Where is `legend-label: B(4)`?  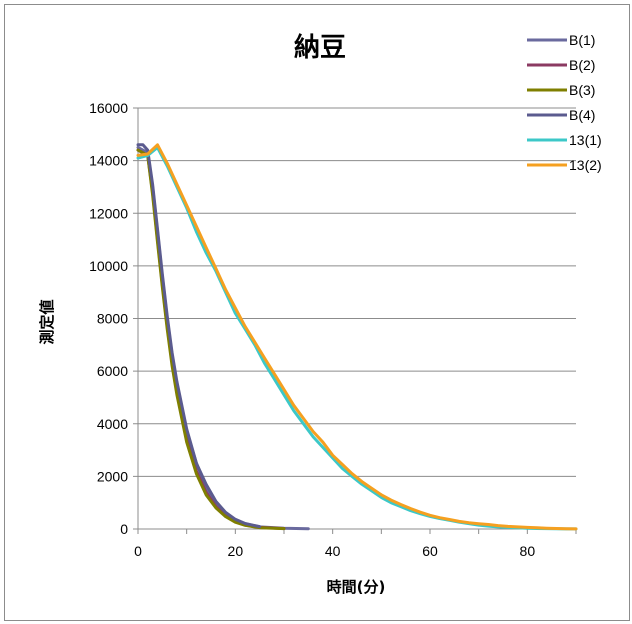
legend-label: B(4) is located at coordinates (582, 115).